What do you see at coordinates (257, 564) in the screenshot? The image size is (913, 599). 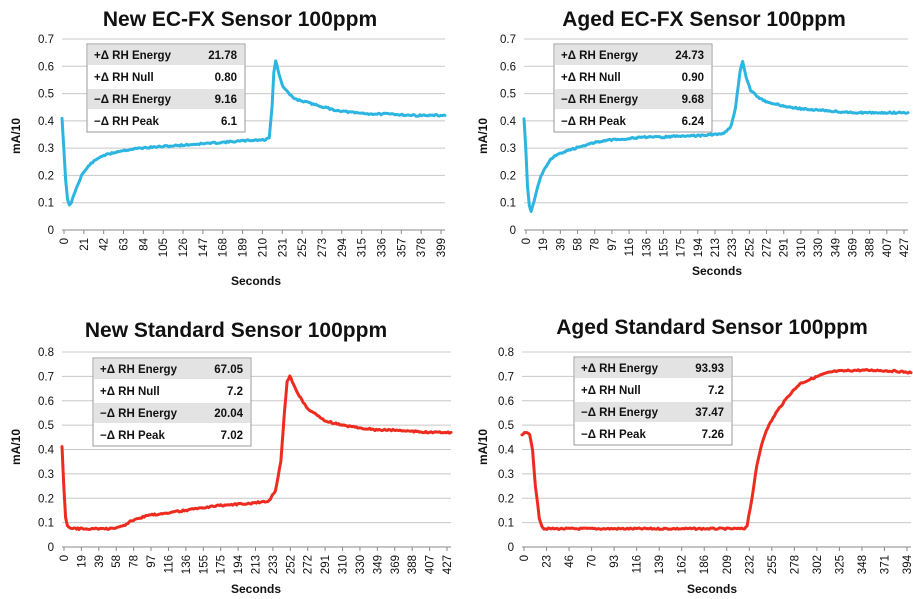 I see `x-tick-label: 213` at bounding box center [257, 564].